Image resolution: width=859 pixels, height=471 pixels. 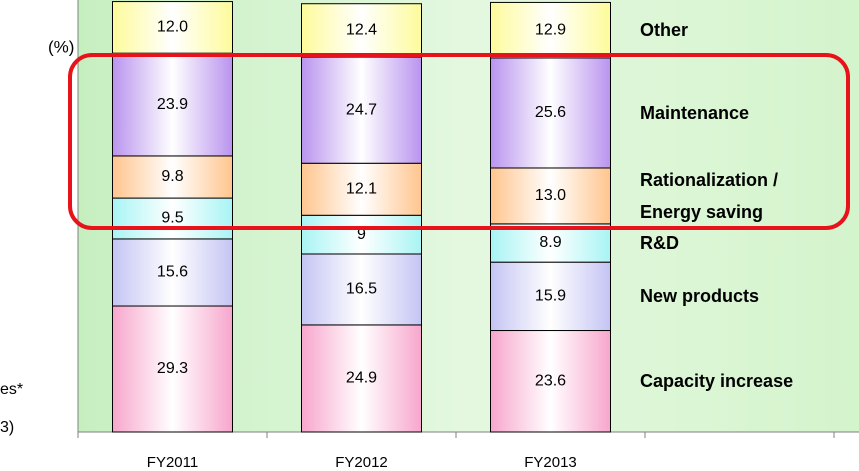 I want to click on data-label: 15.6, so click(x=172, y=272).